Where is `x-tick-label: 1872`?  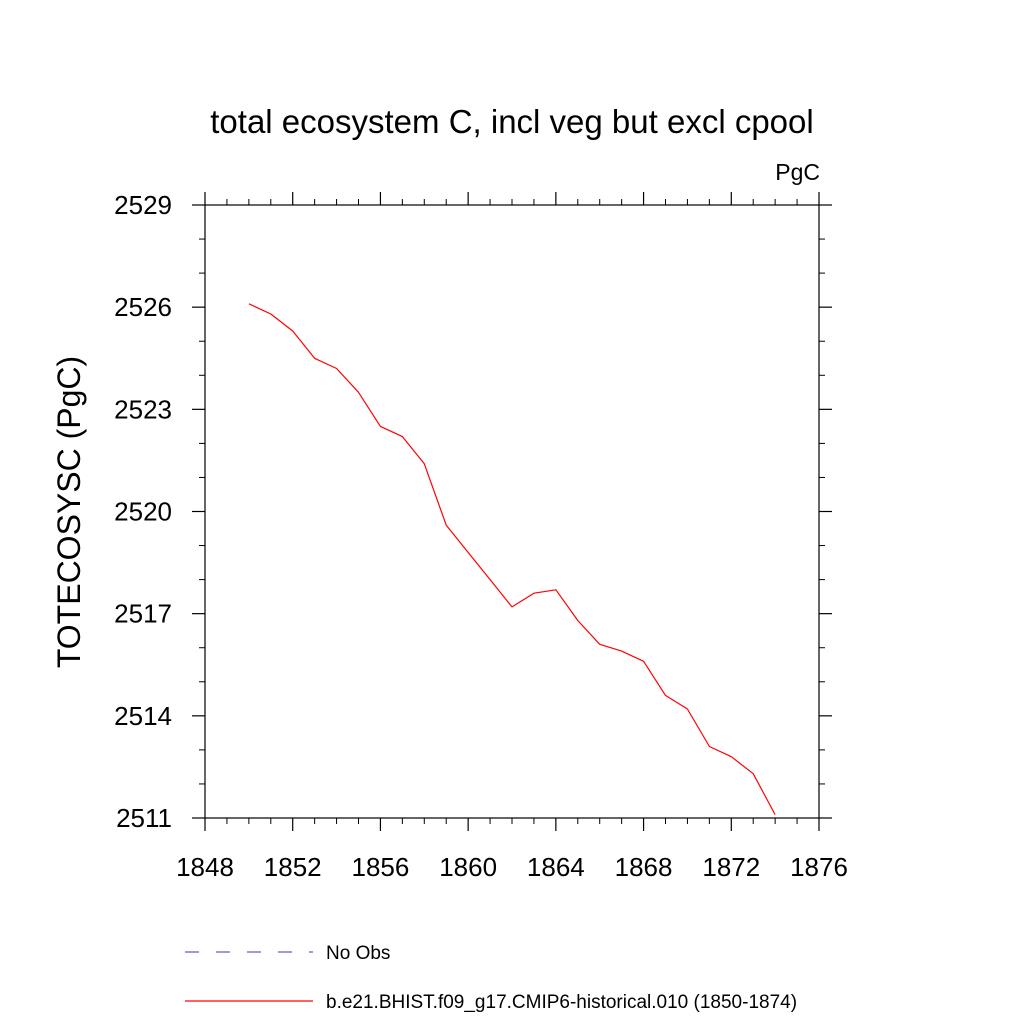
x-tick-label: 1872 is located at coordinates (731, 867).